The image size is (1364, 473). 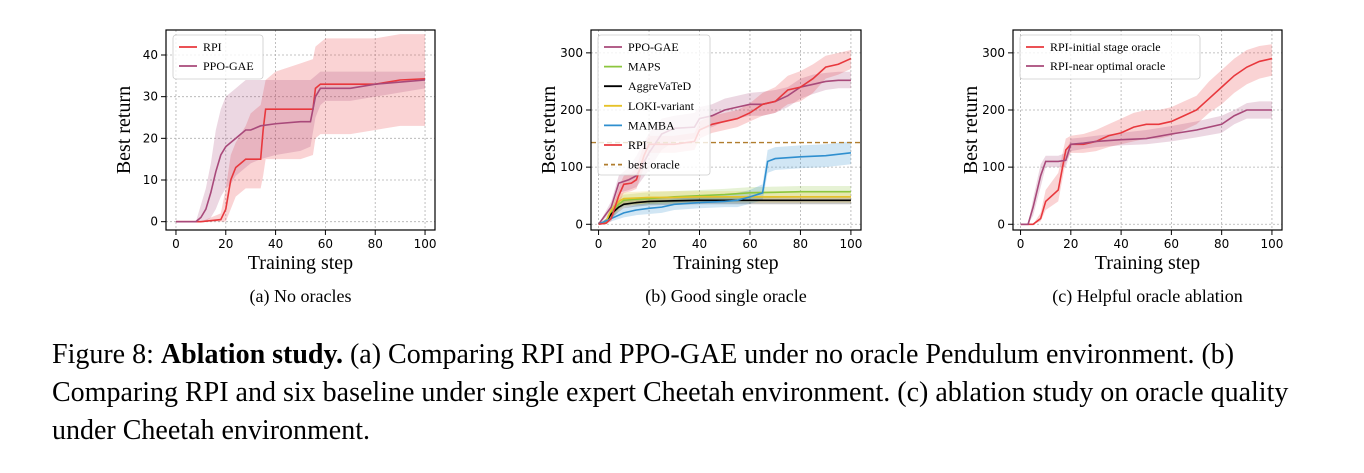 I want to click on panel-subtitle: (b) Good single oracle, so click(x=725, y=296).